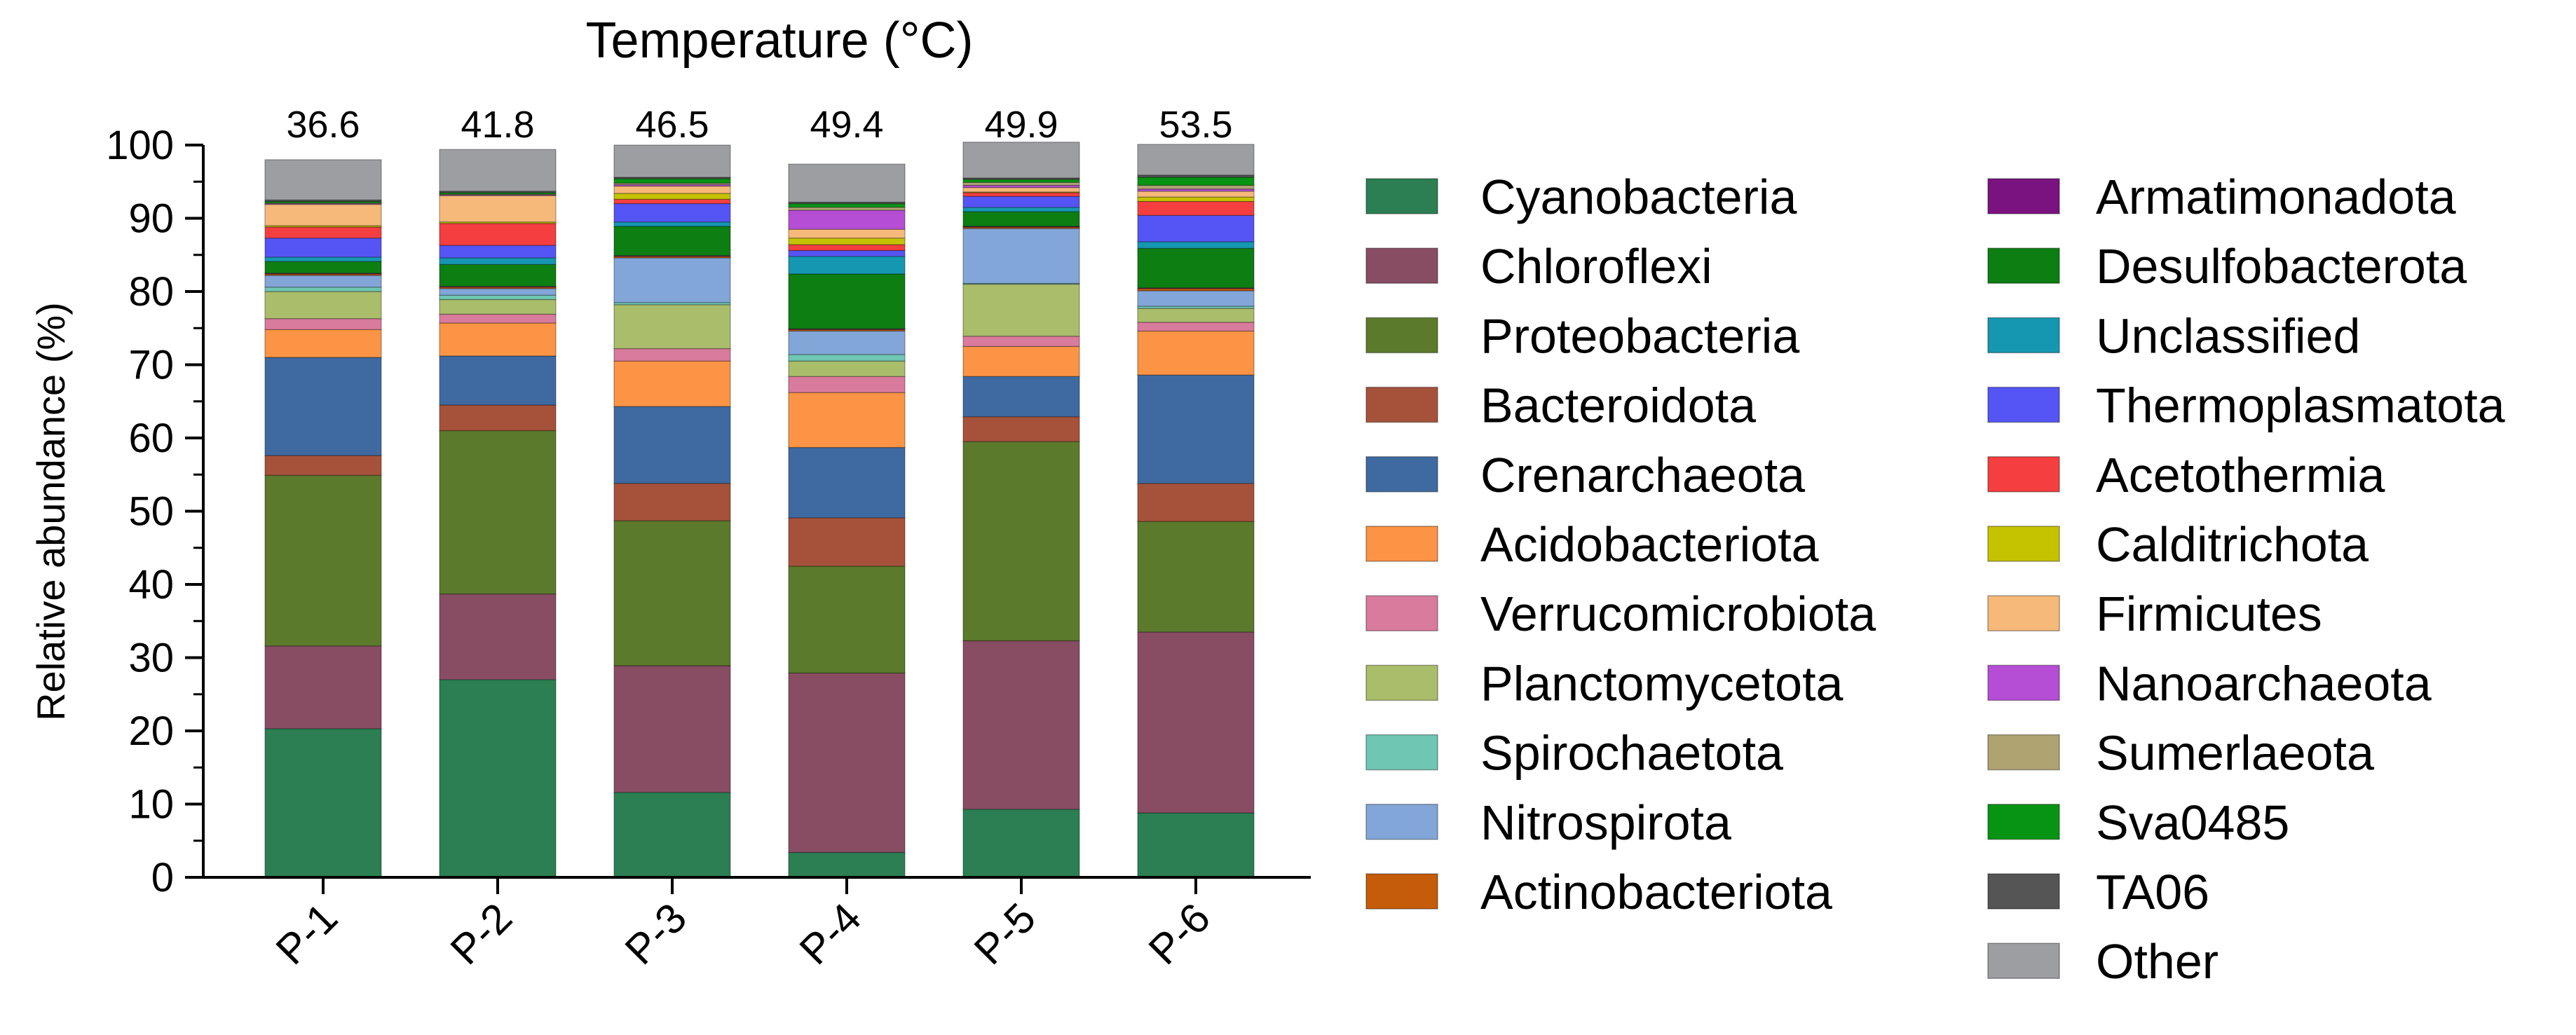 This screenshot has height=1035, width=2576. I want to click on legend-label: Acetothermia, so click(2240, 475).